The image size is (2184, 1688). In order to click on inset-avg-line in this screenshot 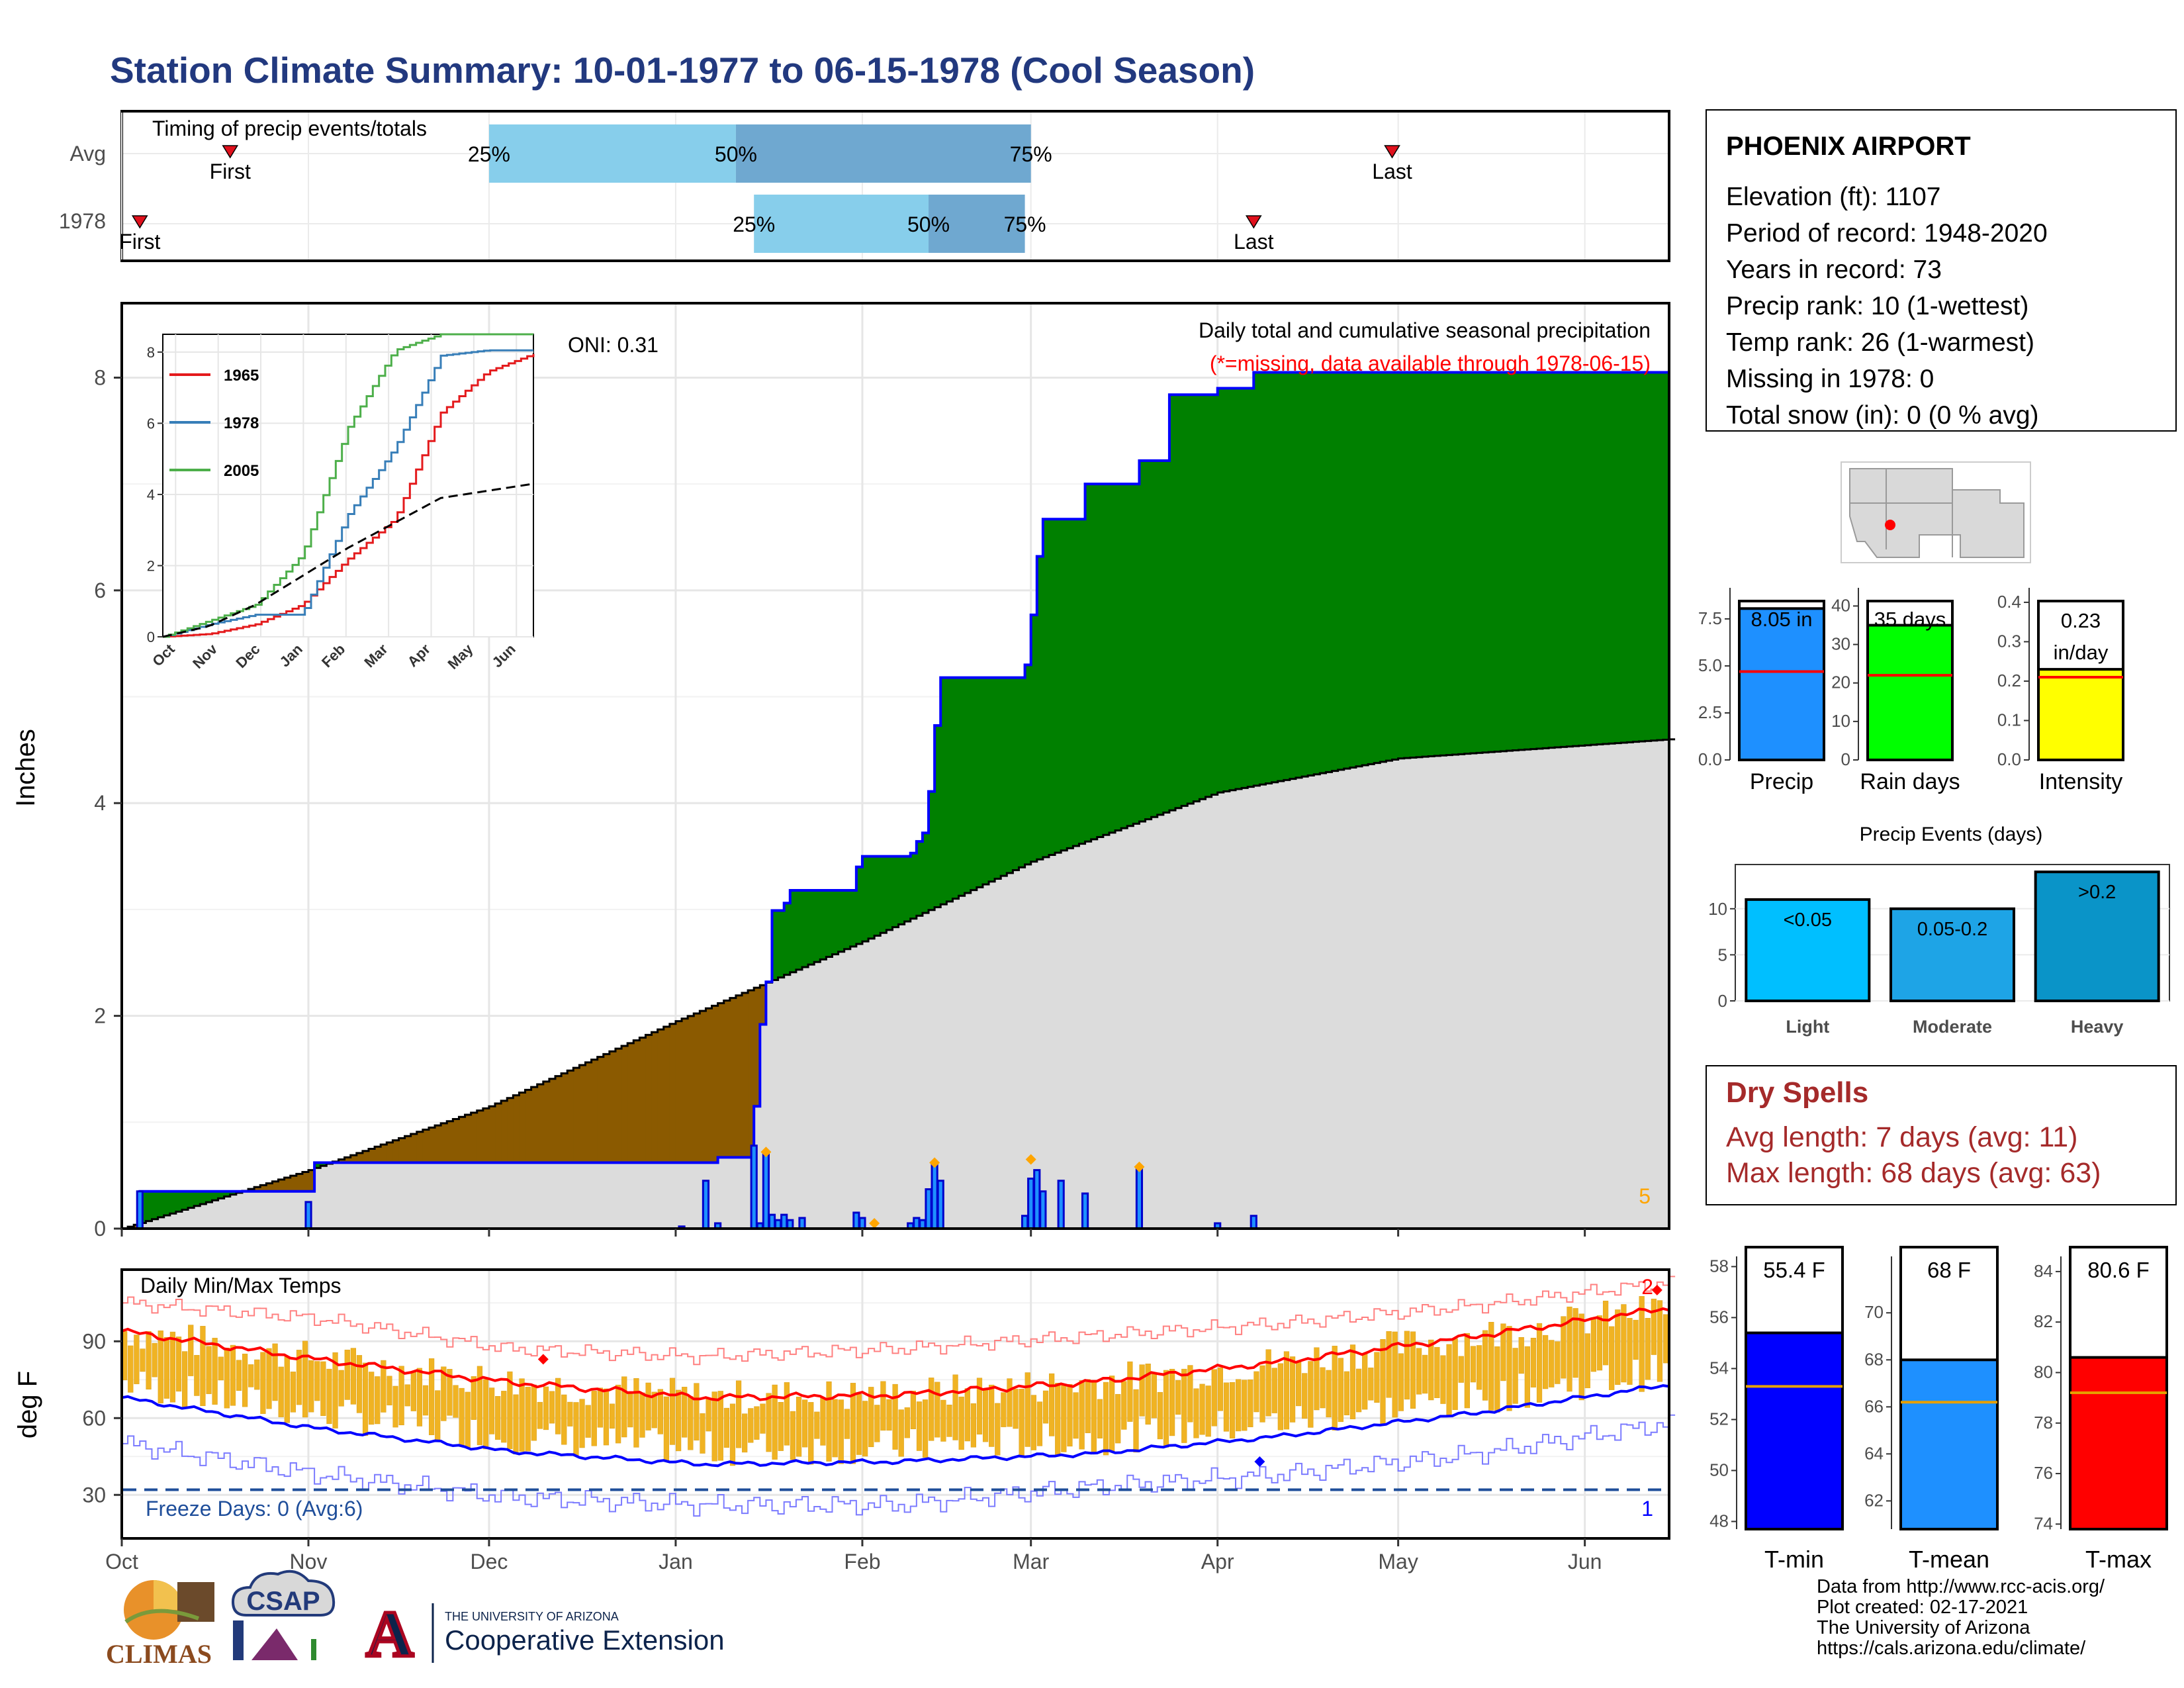, I will do `click(348, 560)`.